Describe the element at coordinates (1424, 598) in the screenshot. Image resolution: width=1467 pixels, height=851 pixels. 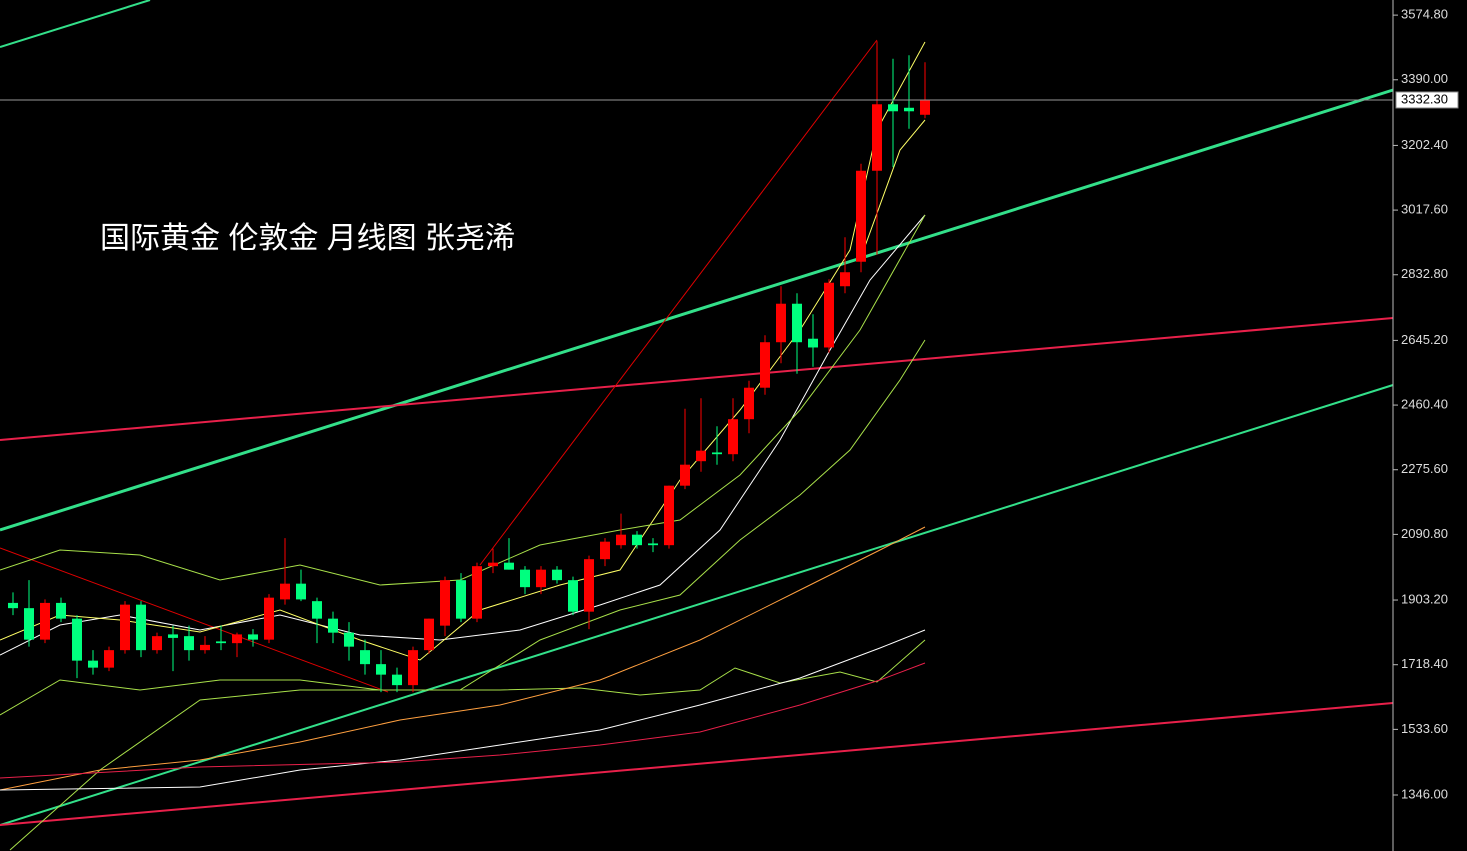
I see `y-tick-label: 1903.20` at that location.